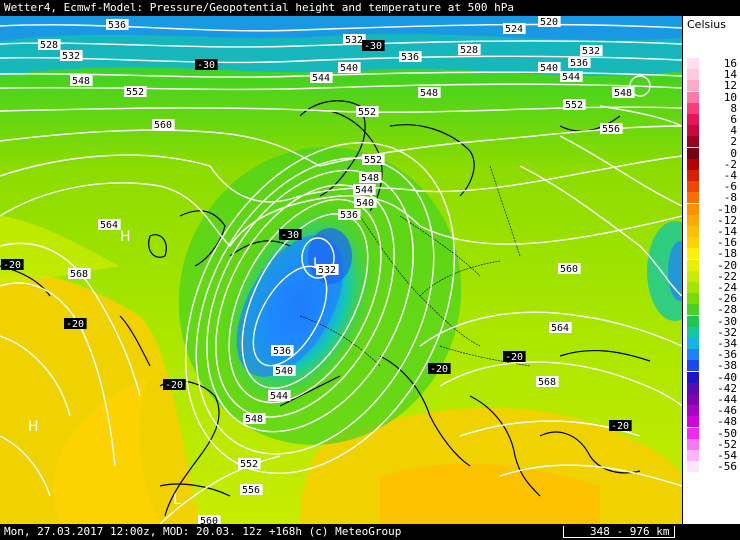 The image size is (740, 540). What do you see at coordinates (713, 388) in the screenshot?
I see `legend-entry: -42` at bounding box center [713, 388].